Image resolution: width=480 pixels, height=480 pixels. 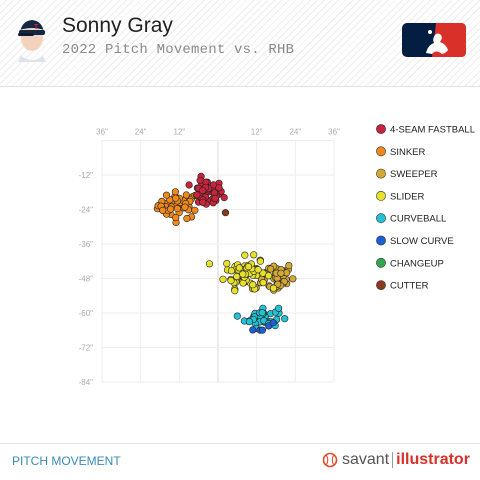 I want to click on baseball-icon, so click(x=330, y=460).